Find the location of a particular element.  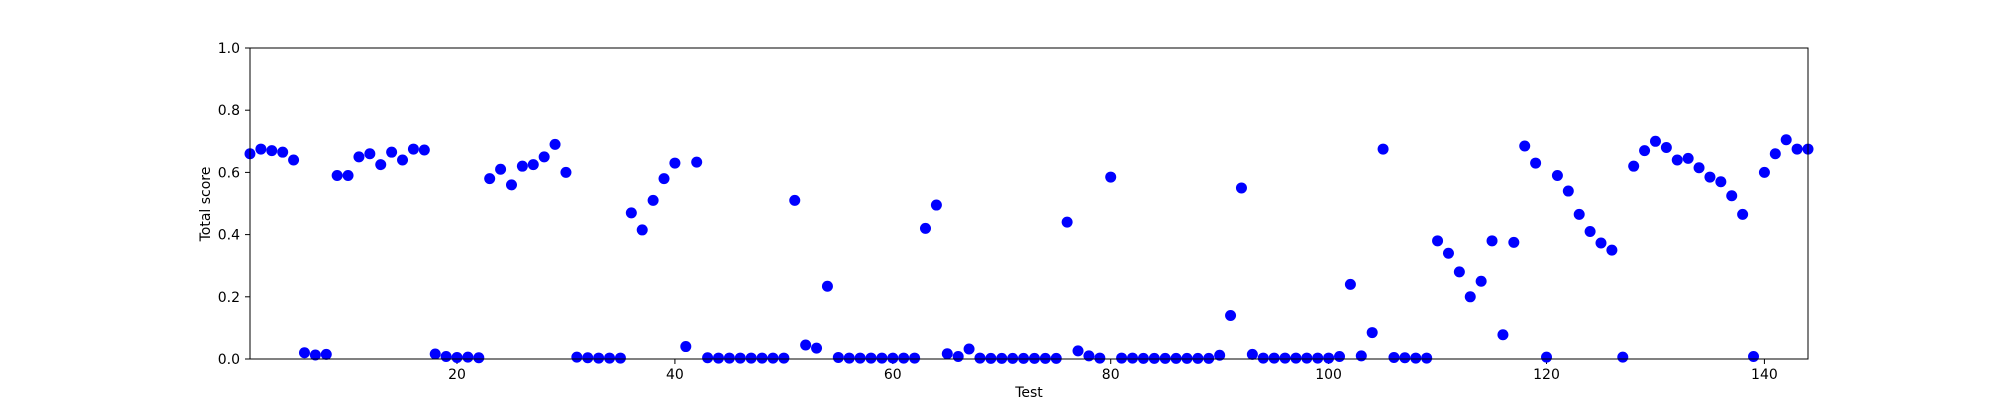

y-tick-label: 0.6 is located at coordinates (229, 173).